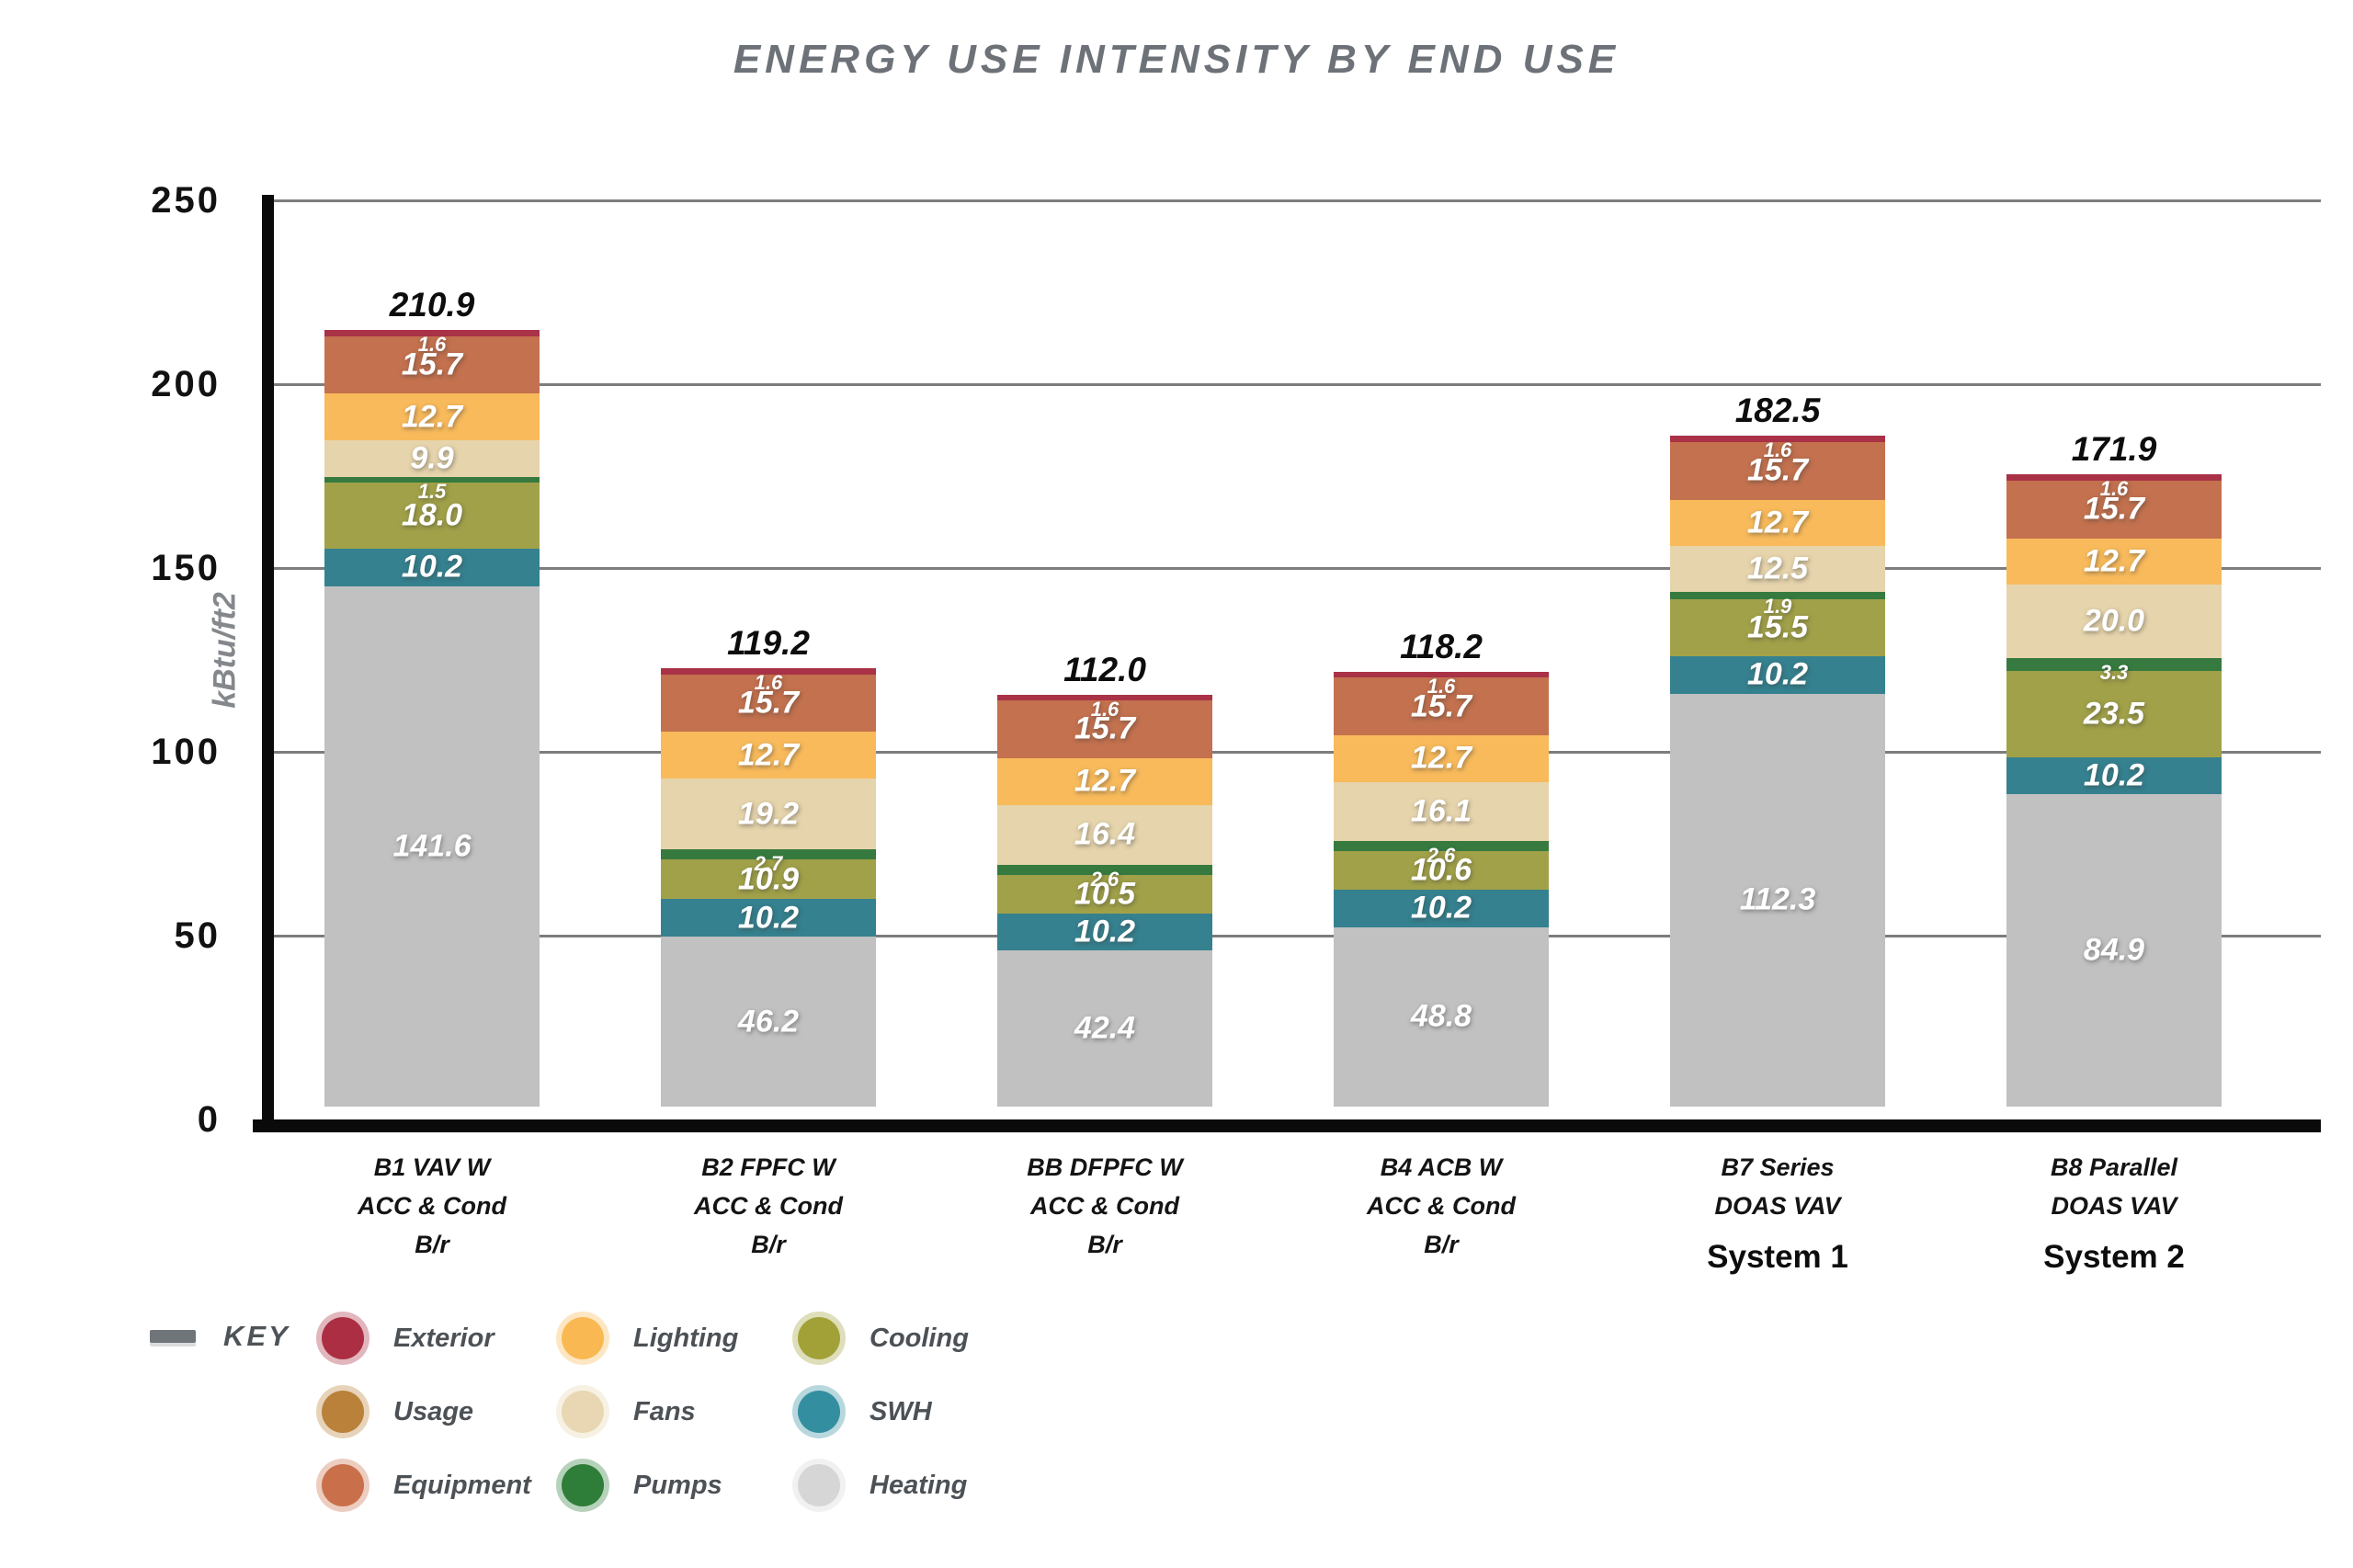  What do you see at coordinates (1777, 607) in the screenshot?
I see `segment-value-label: 1.9` at bounding box center [1777, 607].